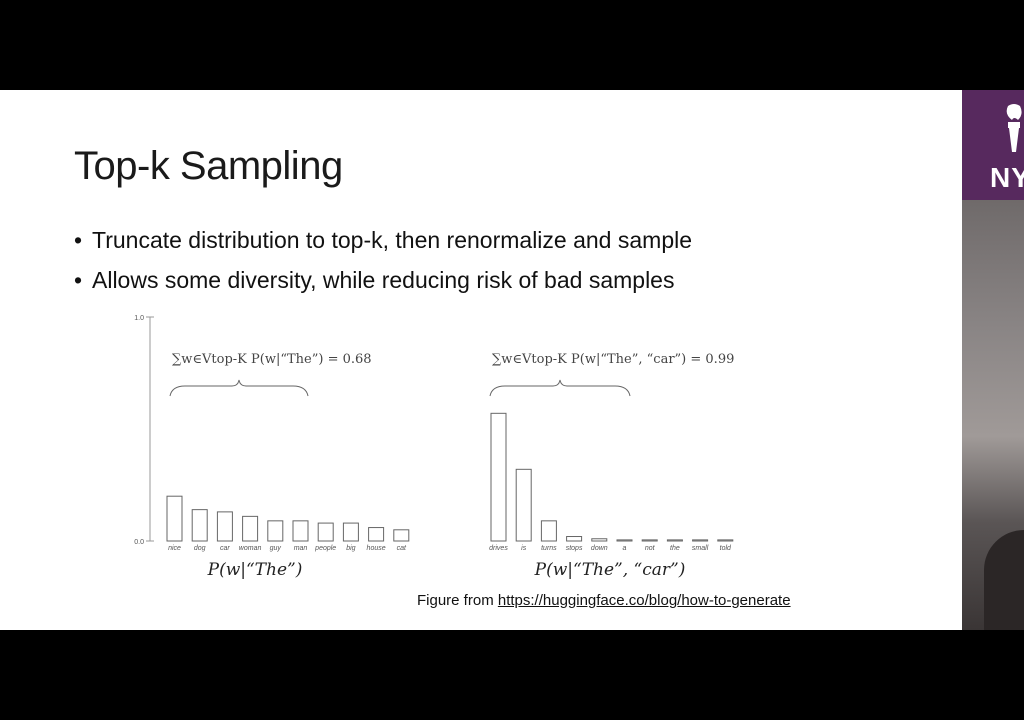 The image size is (1024, 720). I want to click on x-tick-label: a, so click(625, 548).